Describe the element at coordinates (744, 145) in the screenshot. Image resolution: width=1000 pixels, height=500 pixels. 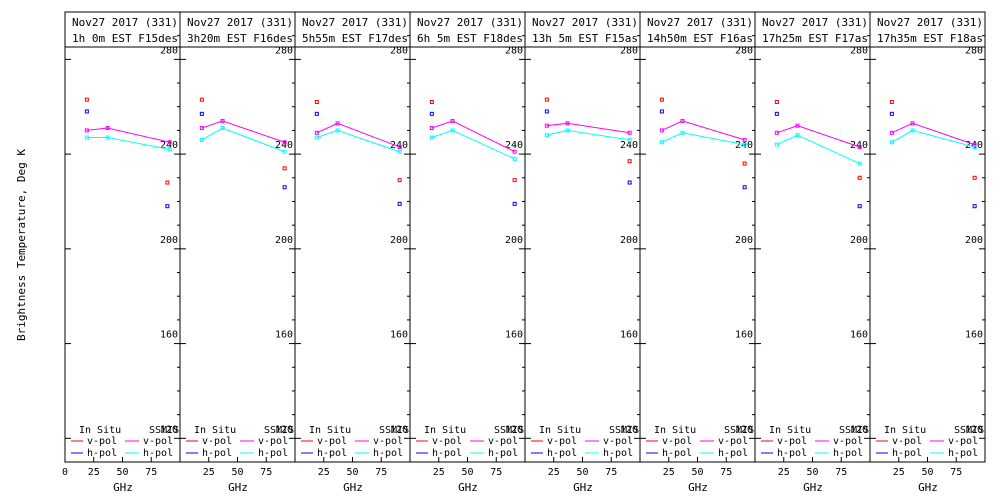
I see `y-tick-label: 240` at that location.